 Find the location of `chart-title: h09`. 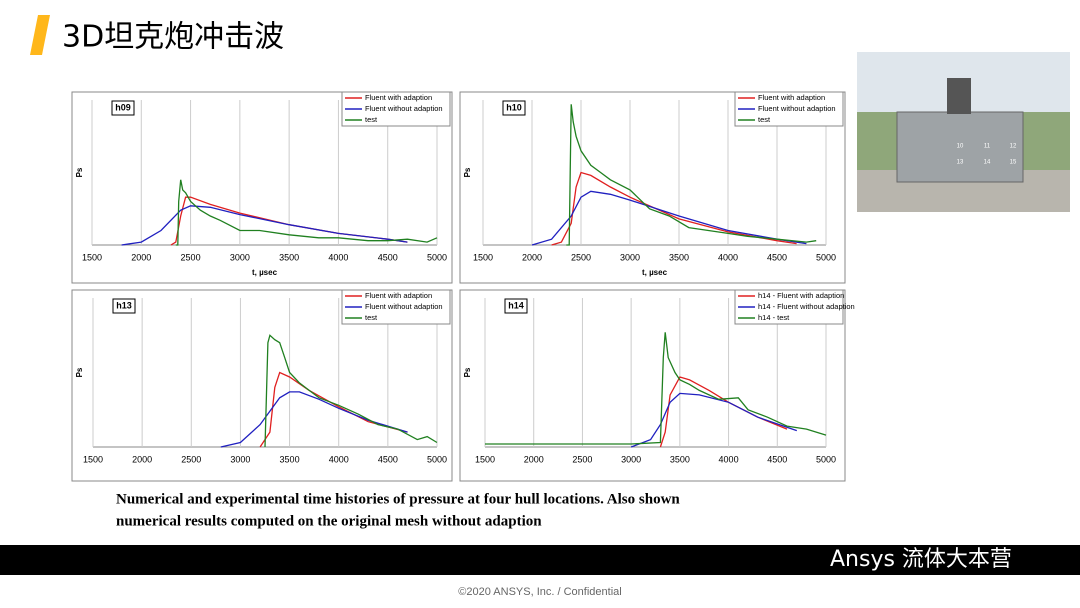

chart-title: h09 is located at coordinates (123, 107).